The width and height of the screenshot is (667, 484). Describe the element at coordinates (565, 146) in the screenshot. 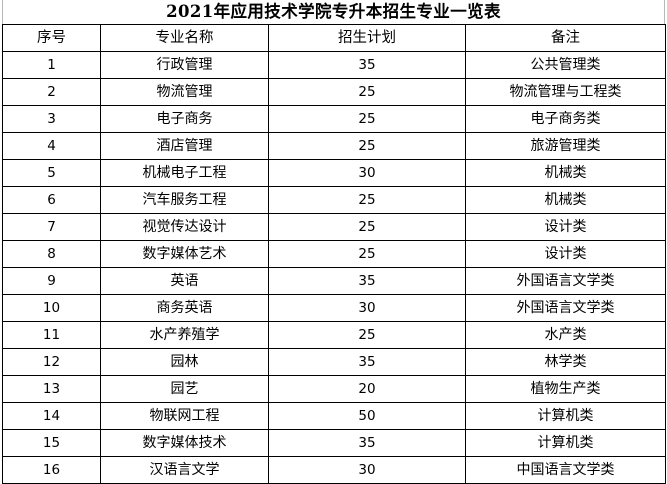

I see `cell-note: 旅游管理类` at that location.